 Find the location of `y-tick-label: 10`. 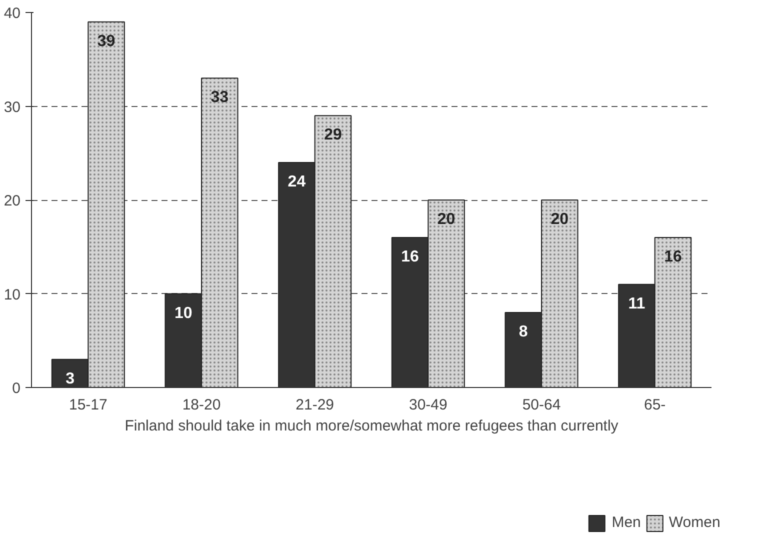

y-tick-label: 10 is located at coordinates (12, 295).